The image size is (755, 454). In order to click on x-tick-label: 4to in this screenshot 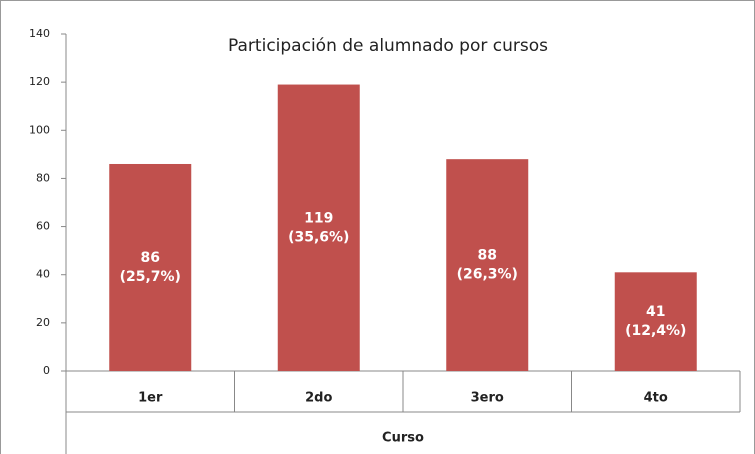, I will do `click(656, 398)`.